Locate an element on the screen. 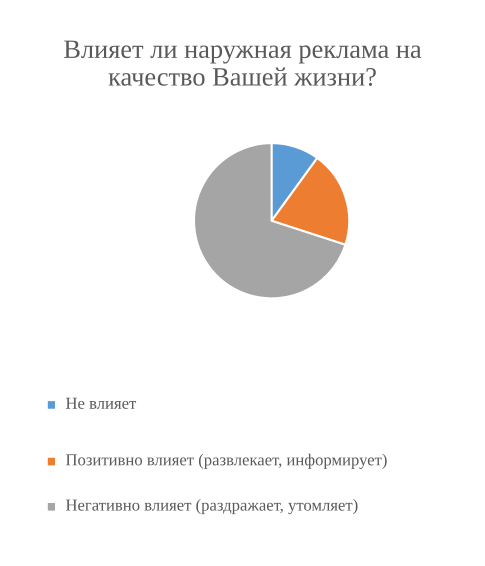  legend-label: Негативно влияет (раздражает, утомляет) is located at coordinates (212, 506).